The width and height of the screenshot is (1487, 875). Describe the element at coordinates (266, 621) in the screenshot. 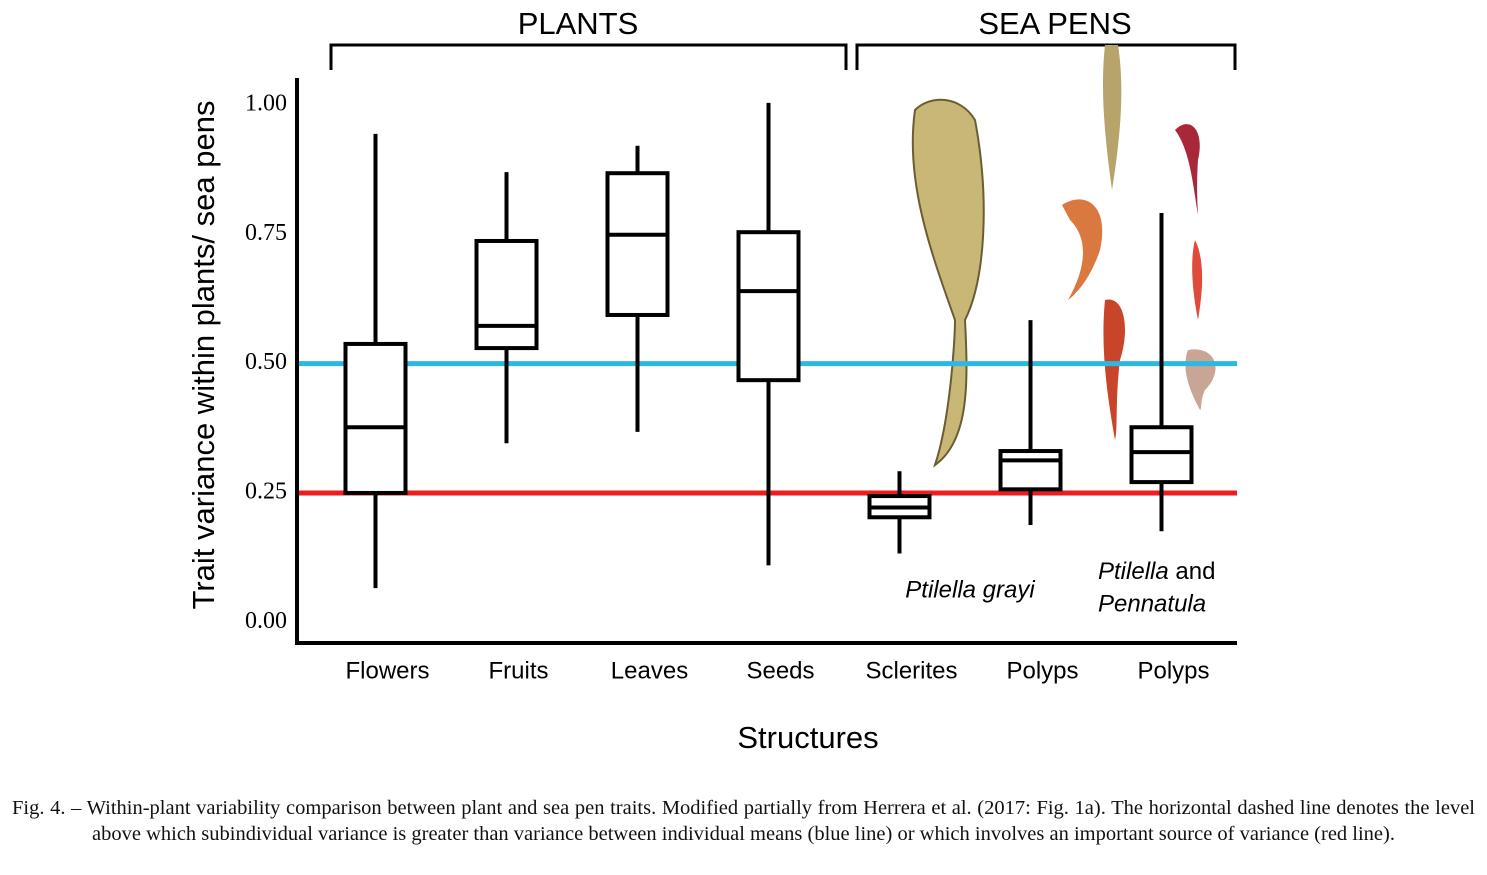

I see `y-tick-label: 0.00` at that location.